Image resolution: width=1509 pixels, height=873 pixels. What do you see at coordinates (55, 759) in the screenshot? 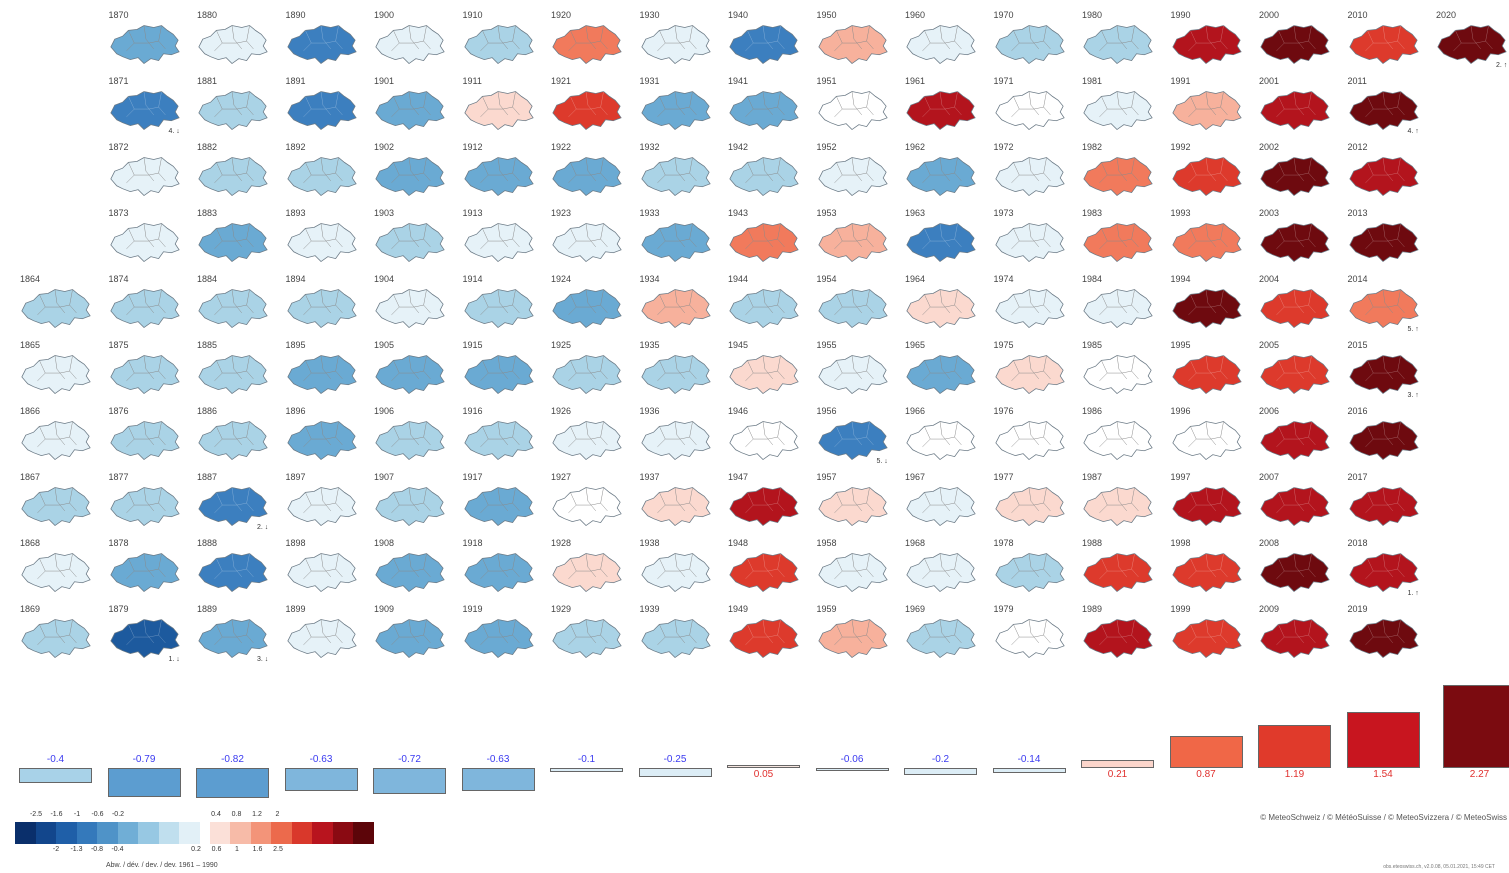
I see `decade-bar-value: -0.4` at bounding box center [55, 759].